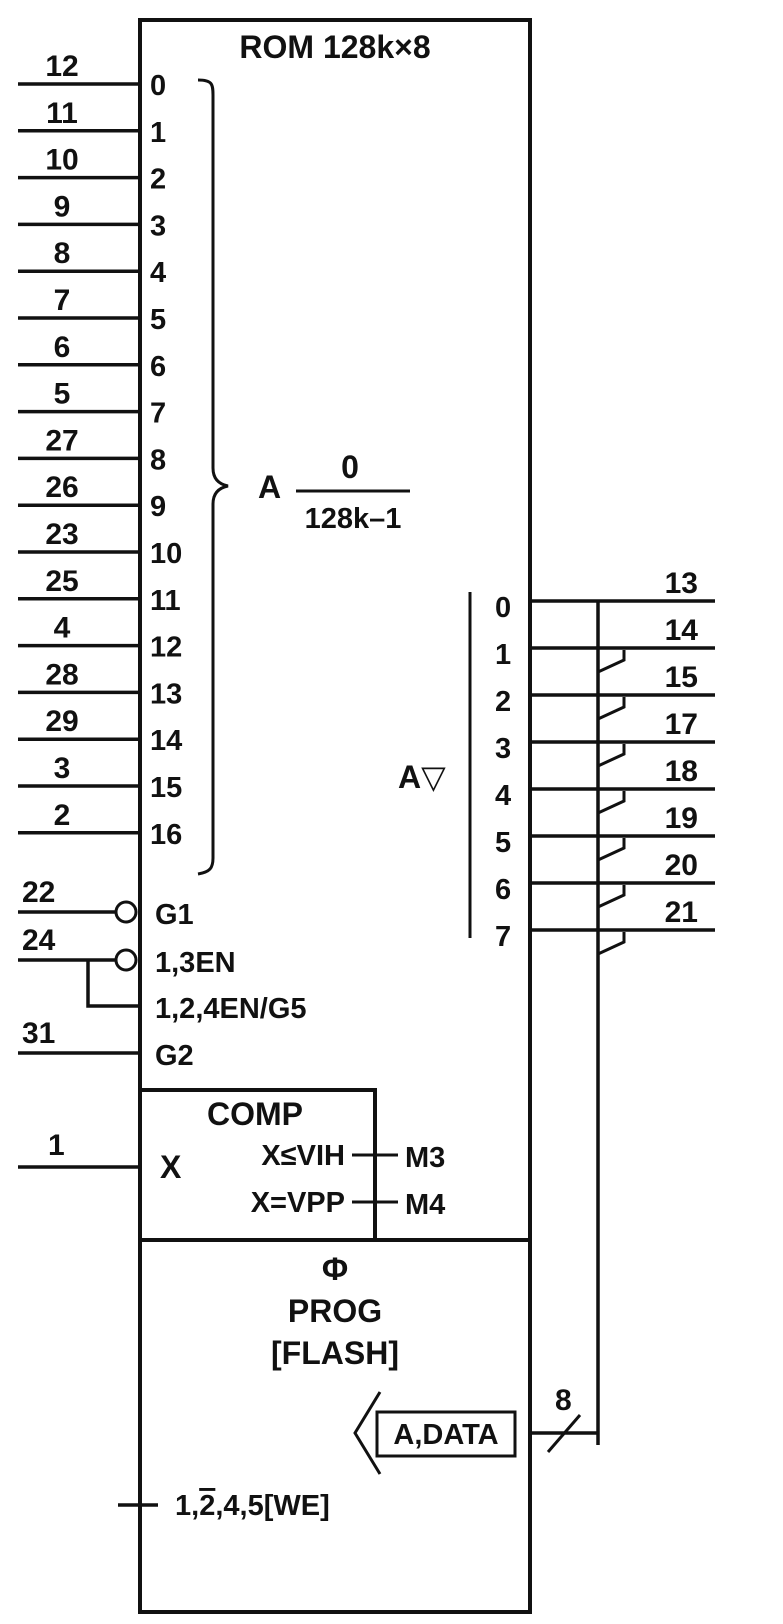 The width and height of the screenshot is (783, 1624). I want to click on output-bit-label: 2, so click(503, 702).